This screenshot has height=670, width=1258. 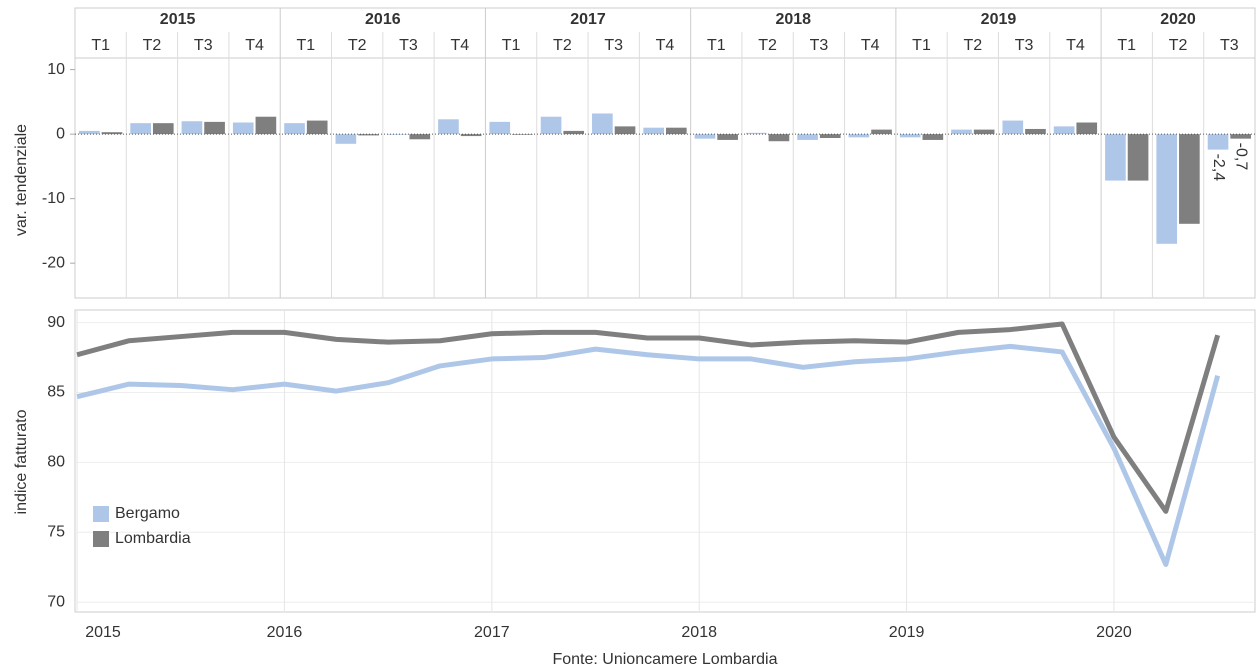 I want to click on legend-label: Bergamo, so click(x=147, y=513).